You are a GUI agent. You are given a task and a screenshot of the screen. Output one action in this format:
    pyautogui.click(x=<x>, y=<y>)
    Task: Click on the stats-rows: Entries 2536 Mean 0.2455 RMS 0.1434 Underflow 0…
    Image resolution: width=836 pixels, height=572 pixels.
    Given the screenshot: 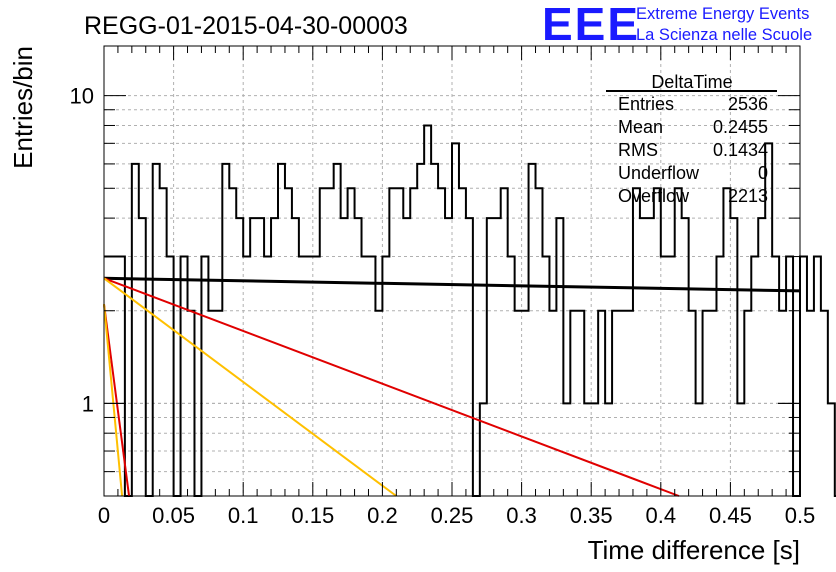 What is the action you would take?
    pyautogui.click(x=693, y=150)
    